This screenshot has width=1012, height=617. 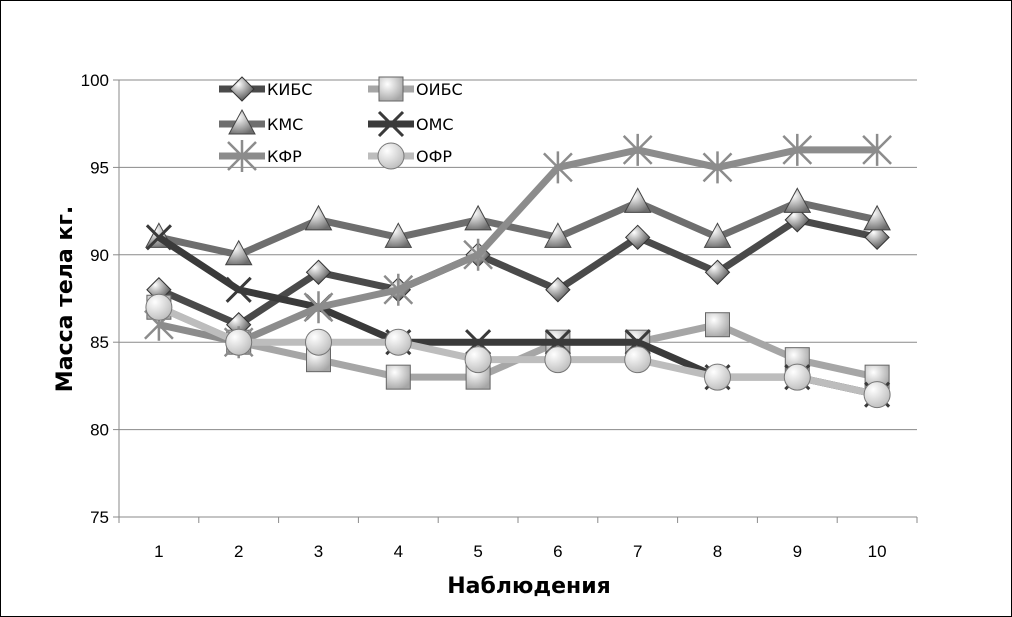 I want to click on y-tick-label: 90, so click(x=99, y=255).